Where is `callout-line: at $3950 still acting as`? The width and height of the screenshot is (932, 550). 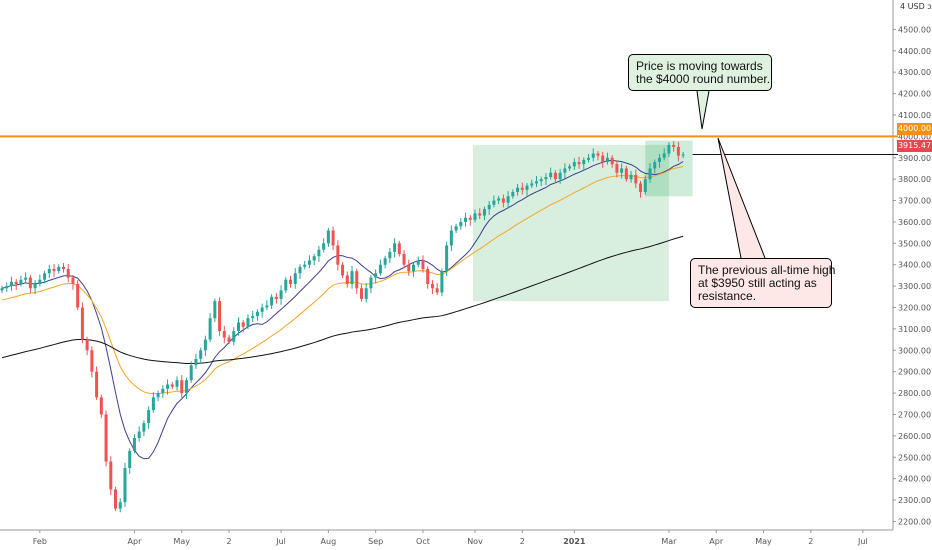
callout-line: at $3950 still acting as is located at coordinates (757, 283).